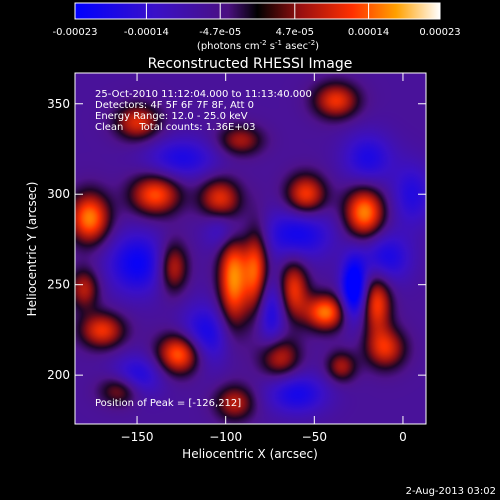  Describe the element at coordinates (32, 249) in the screenshot. I see `y-axis-label: Heliocentric Y (arcsec)` at that location.